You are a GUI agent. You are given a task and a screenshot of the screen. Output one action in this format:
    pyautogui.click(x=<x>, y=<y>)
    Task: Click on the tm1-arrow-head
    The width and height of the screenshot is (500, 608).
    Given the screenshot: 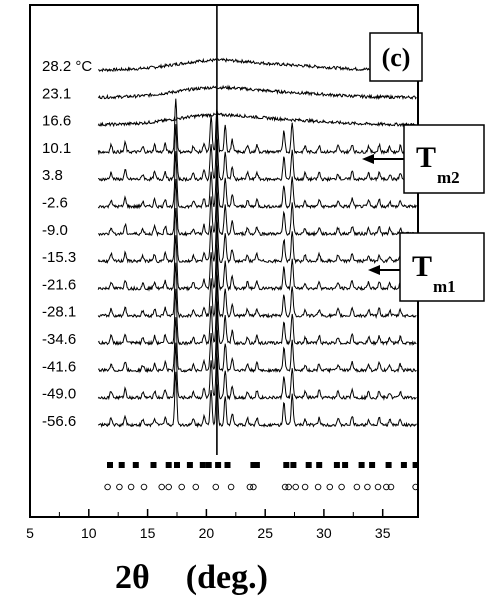 What is the action you would take?
    pyautogui.click(x=374, y=270)
    